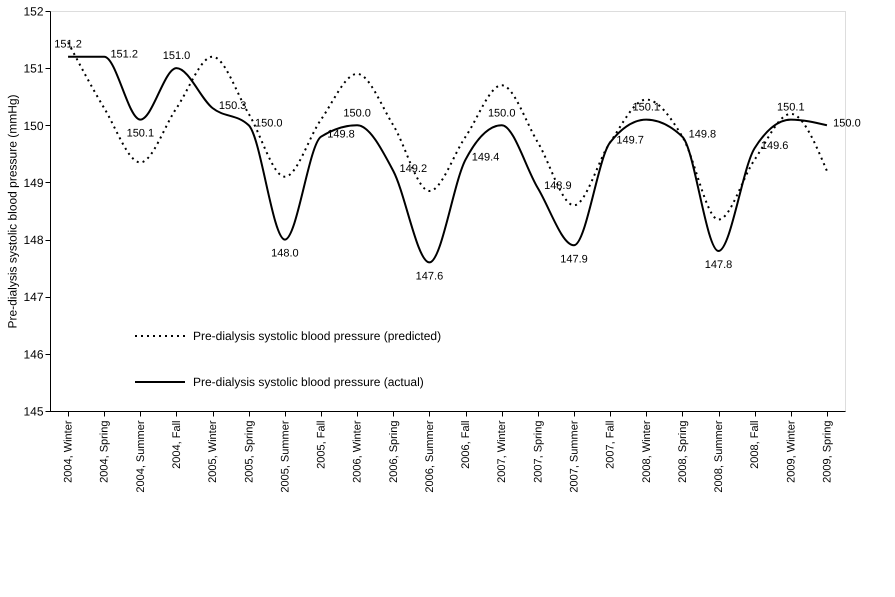  I want to click on x-tick-label: 2008, Summer, so click(719, 456).